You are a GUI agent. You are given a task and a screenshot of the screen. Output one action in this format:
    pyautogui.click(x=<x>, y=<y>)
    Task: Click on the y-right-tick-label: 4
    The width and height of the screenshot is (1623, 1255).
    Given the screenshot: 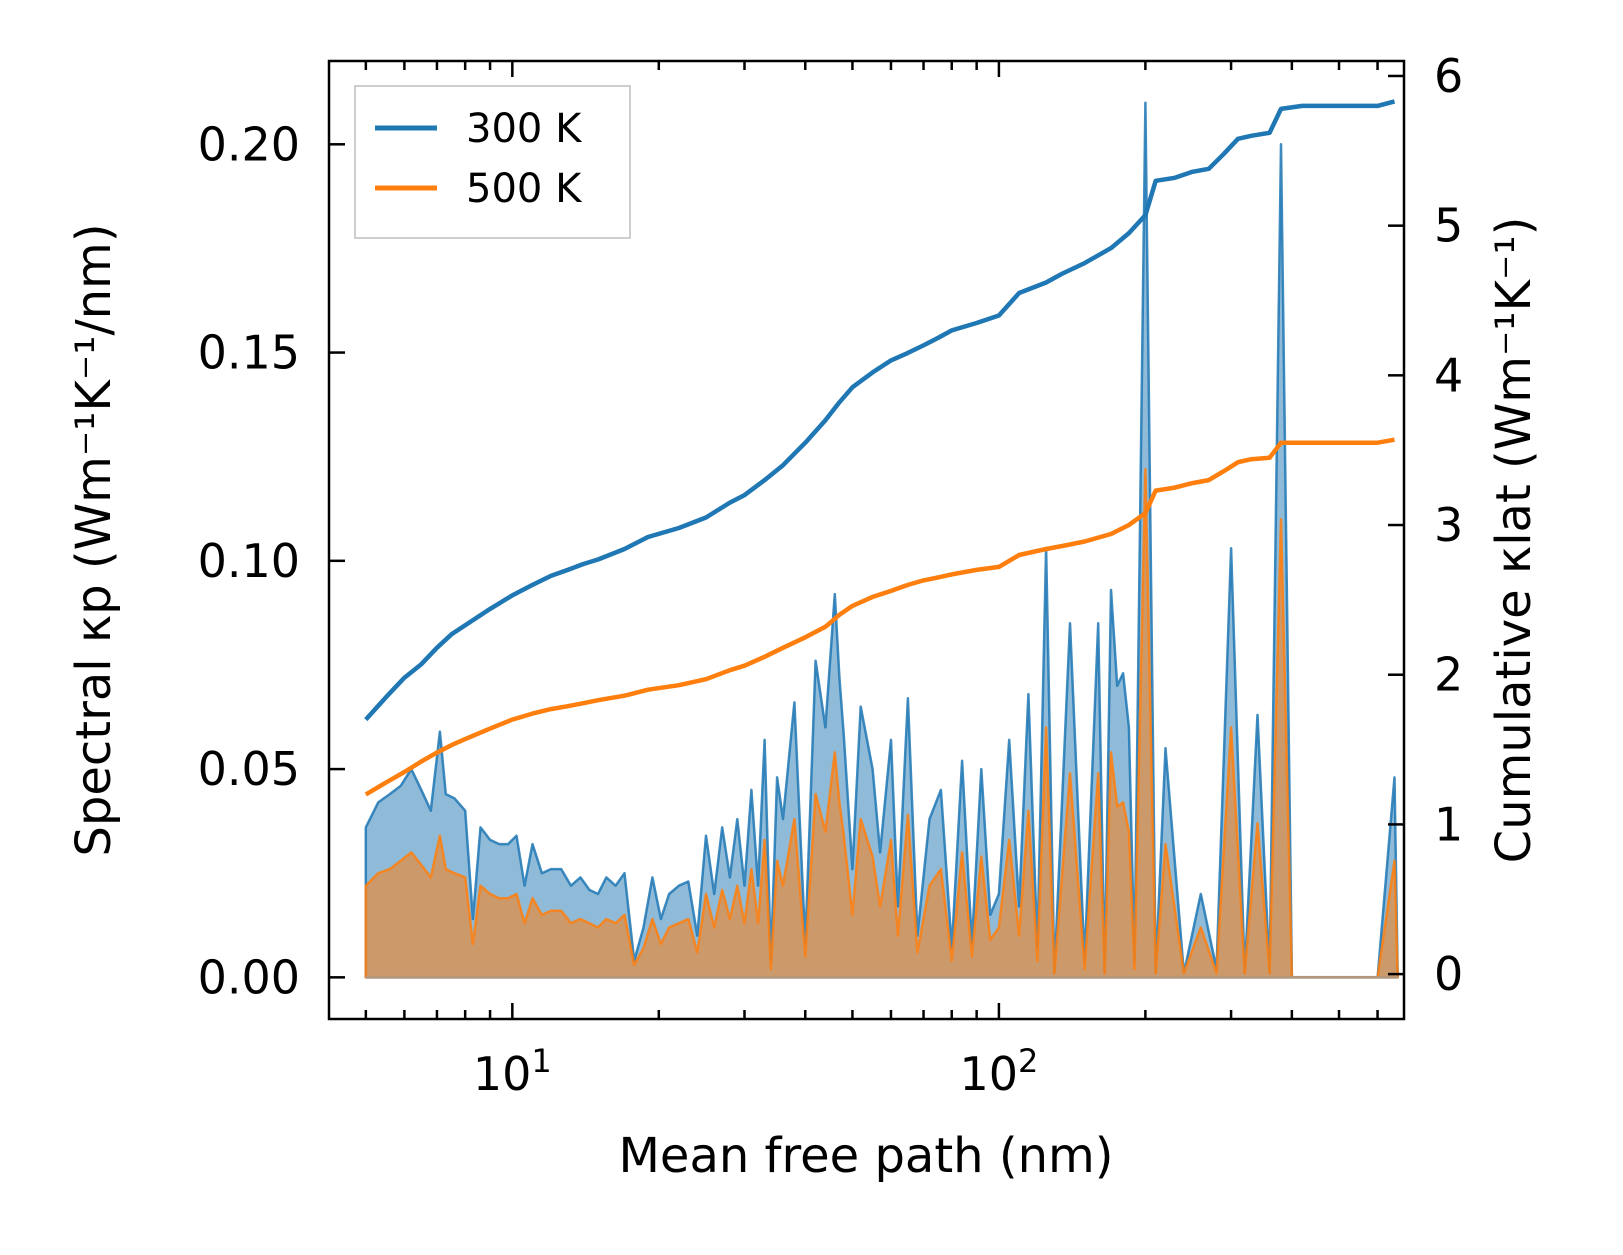 What is the action you would take?
    pyautogui.click(x=1448, y=375)
    